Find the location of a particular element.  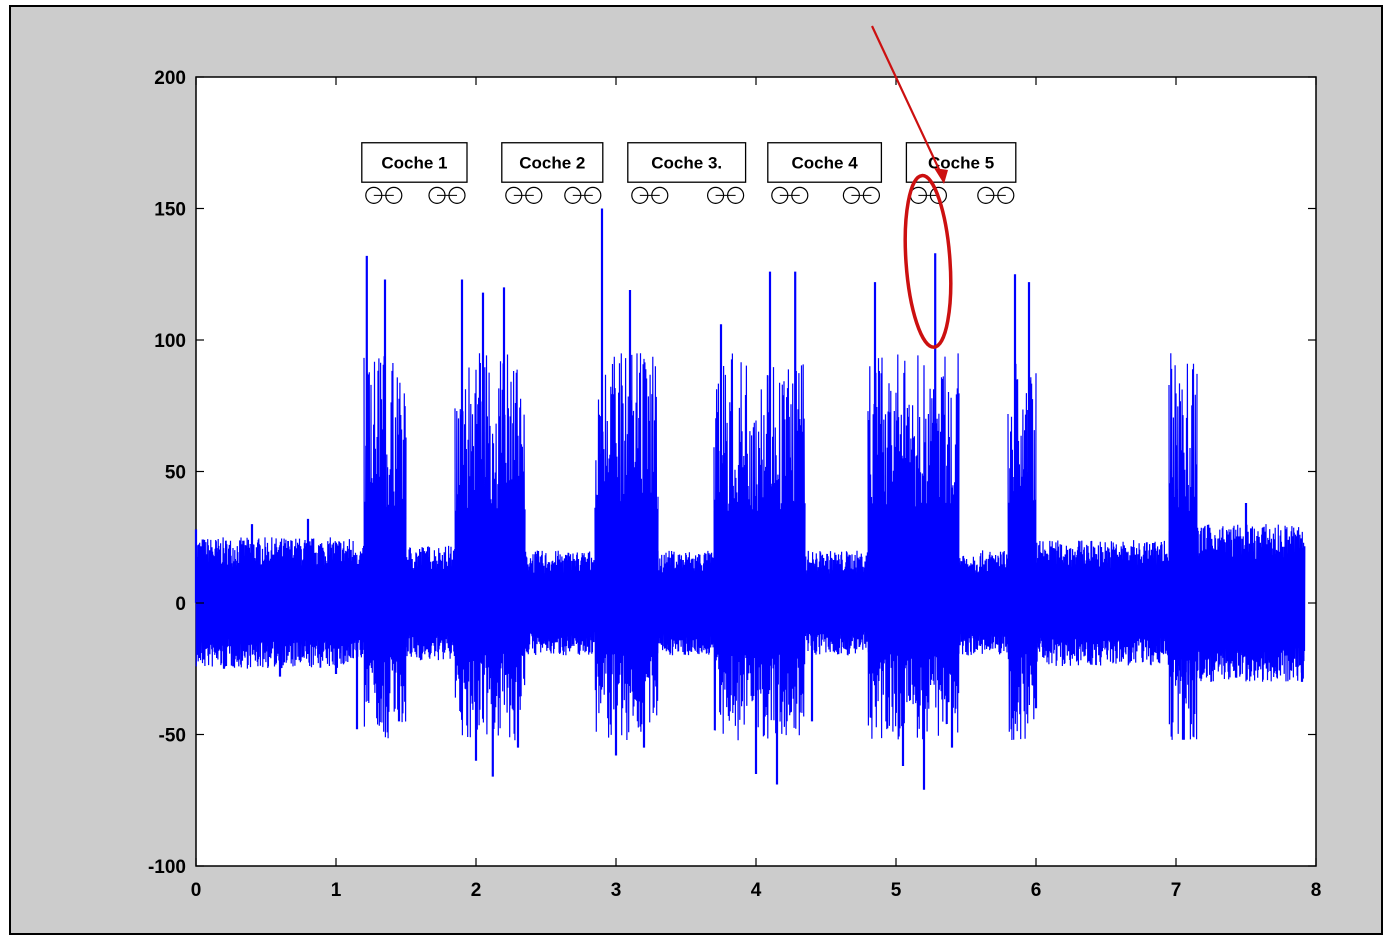

car-label: Coche 5 is located at coordinates (961, 162).